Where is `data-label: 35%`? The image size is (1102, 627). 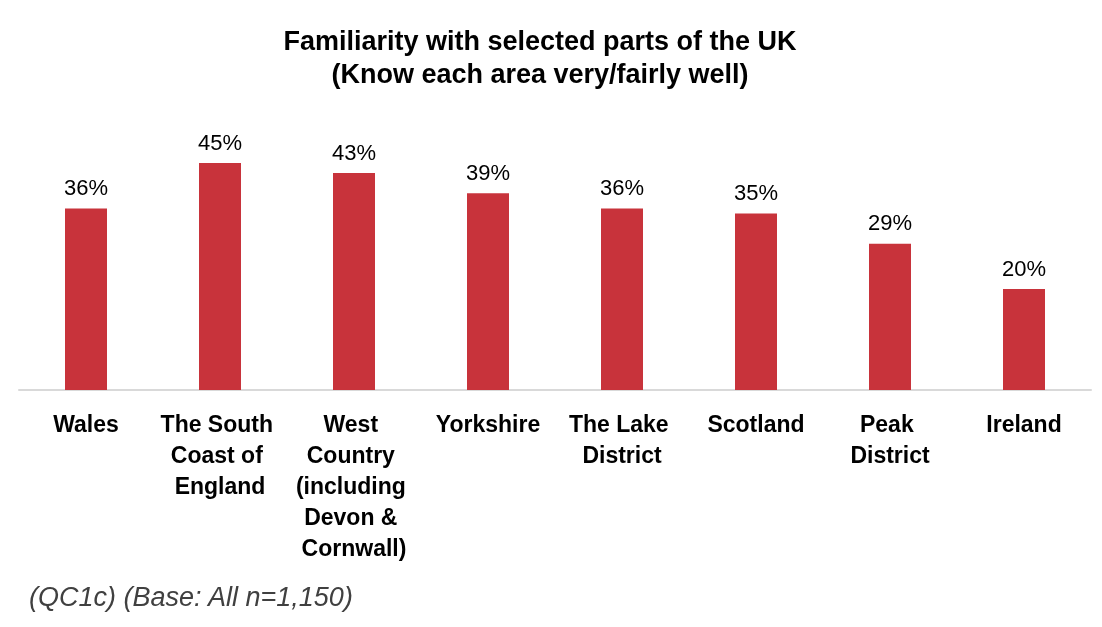 data-label: 35% is located at coordinates (756, 192).